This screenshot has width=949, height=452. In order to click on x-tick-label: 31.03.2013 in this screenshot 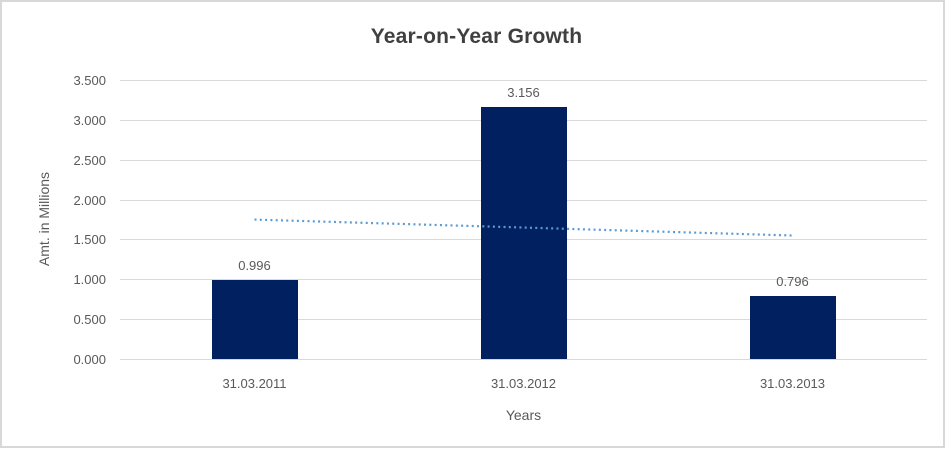, I will do `click(792, 383)`.